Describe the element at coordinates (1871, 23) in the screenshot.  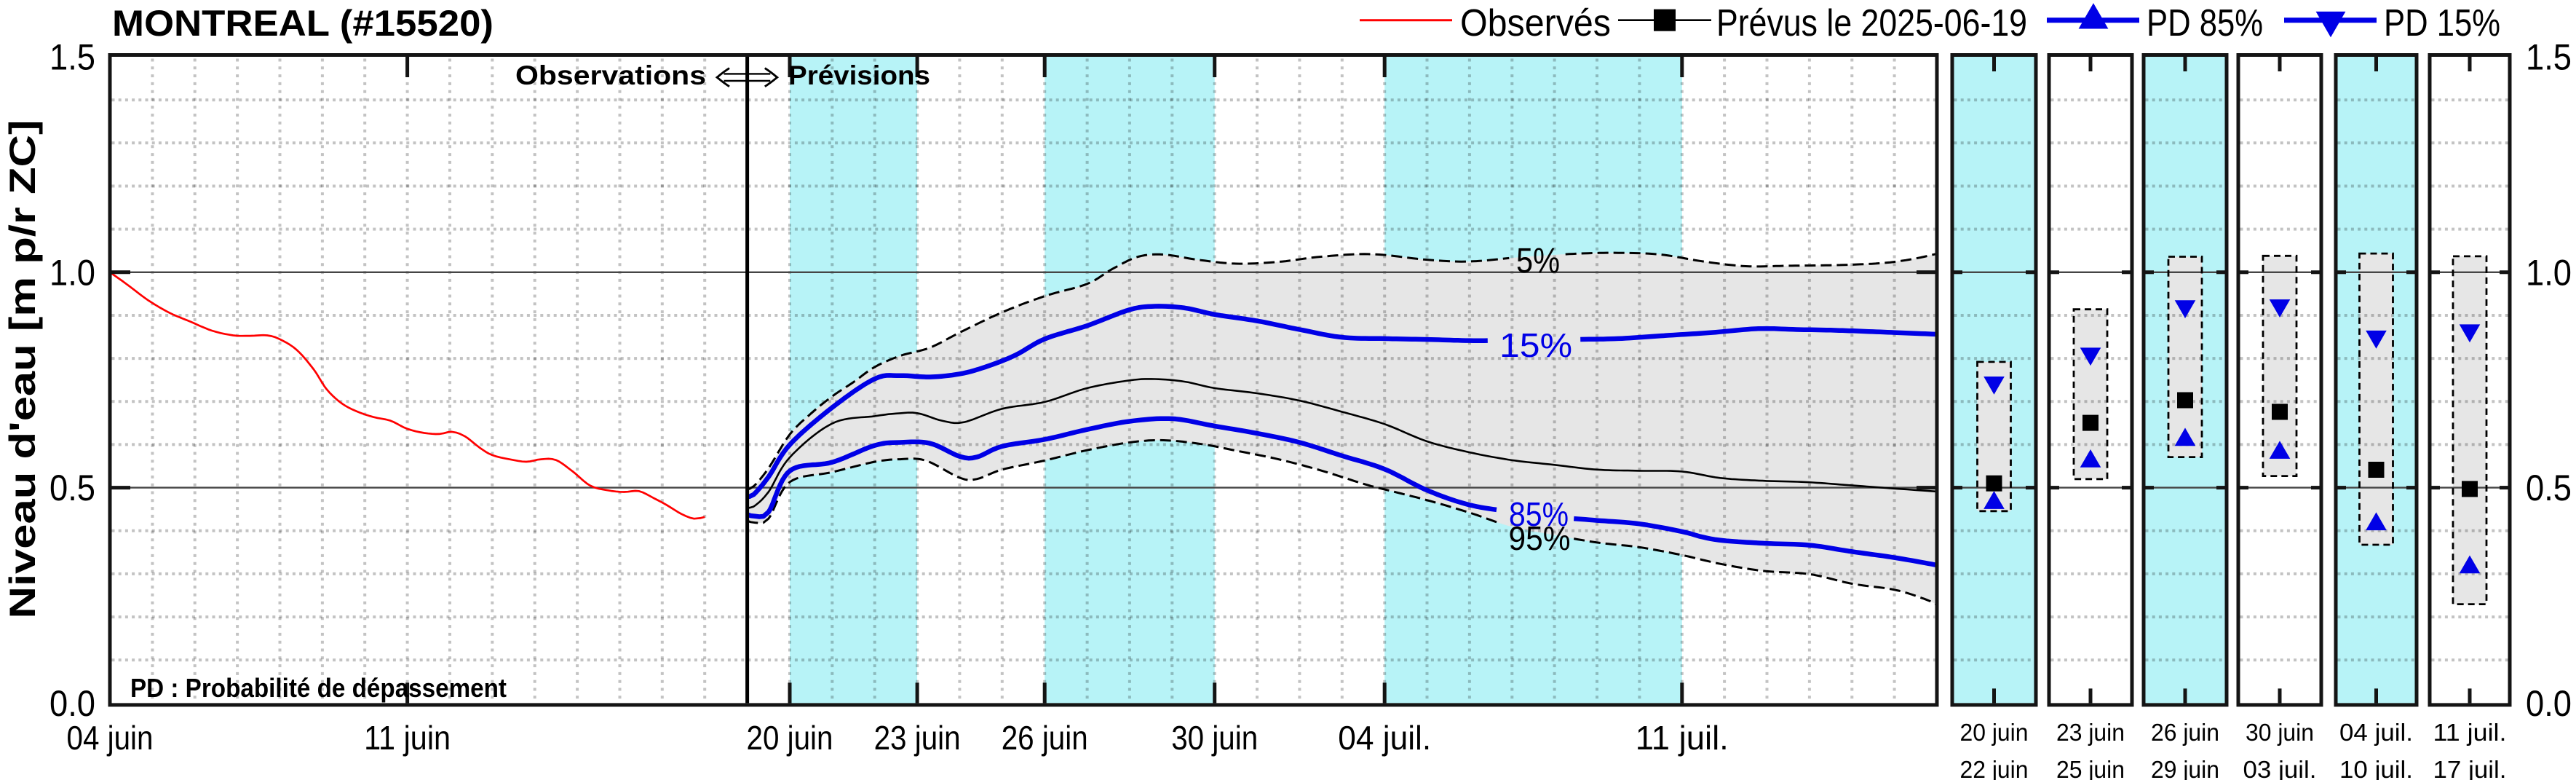
I see `svg-text: Prévus le 2025-06-19` at that location.